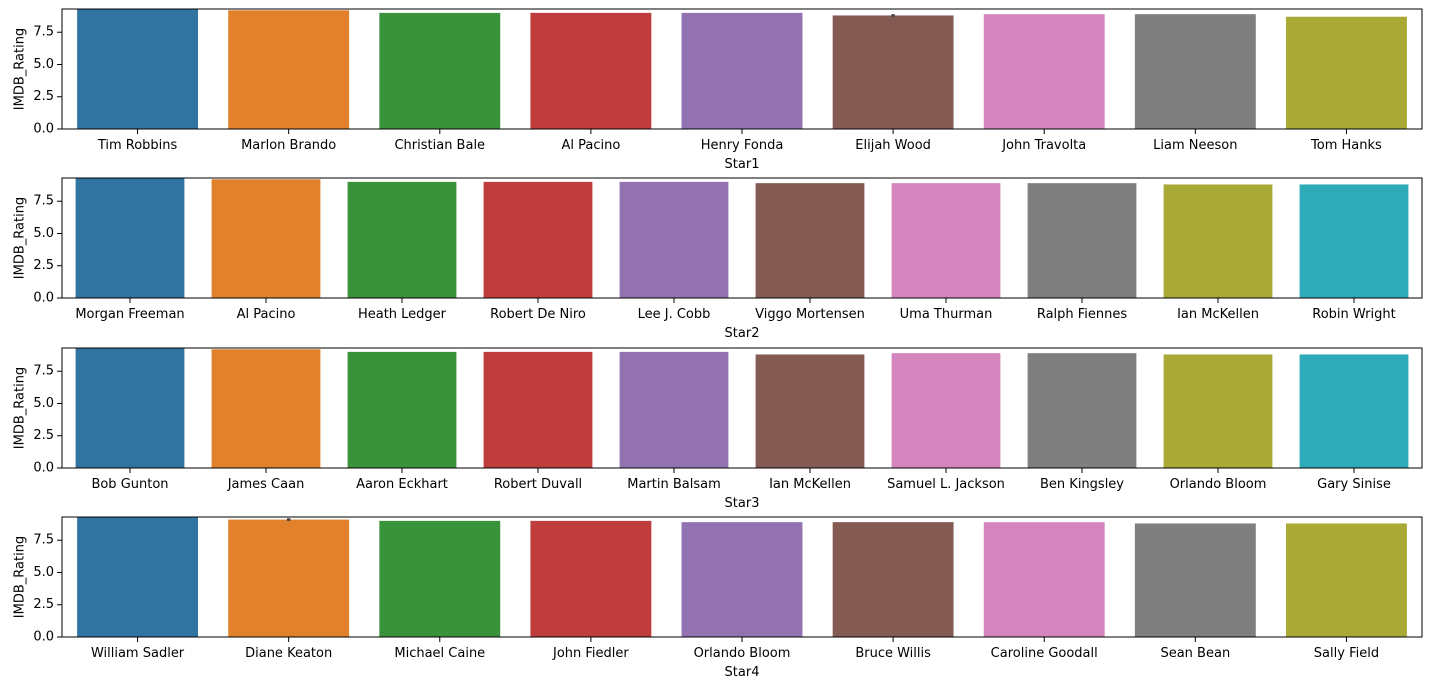  Describe the element at coordinates (742, 145) in the screenshot. I see `chart-1-xtick-label-5: Henry Fonda` at that location.